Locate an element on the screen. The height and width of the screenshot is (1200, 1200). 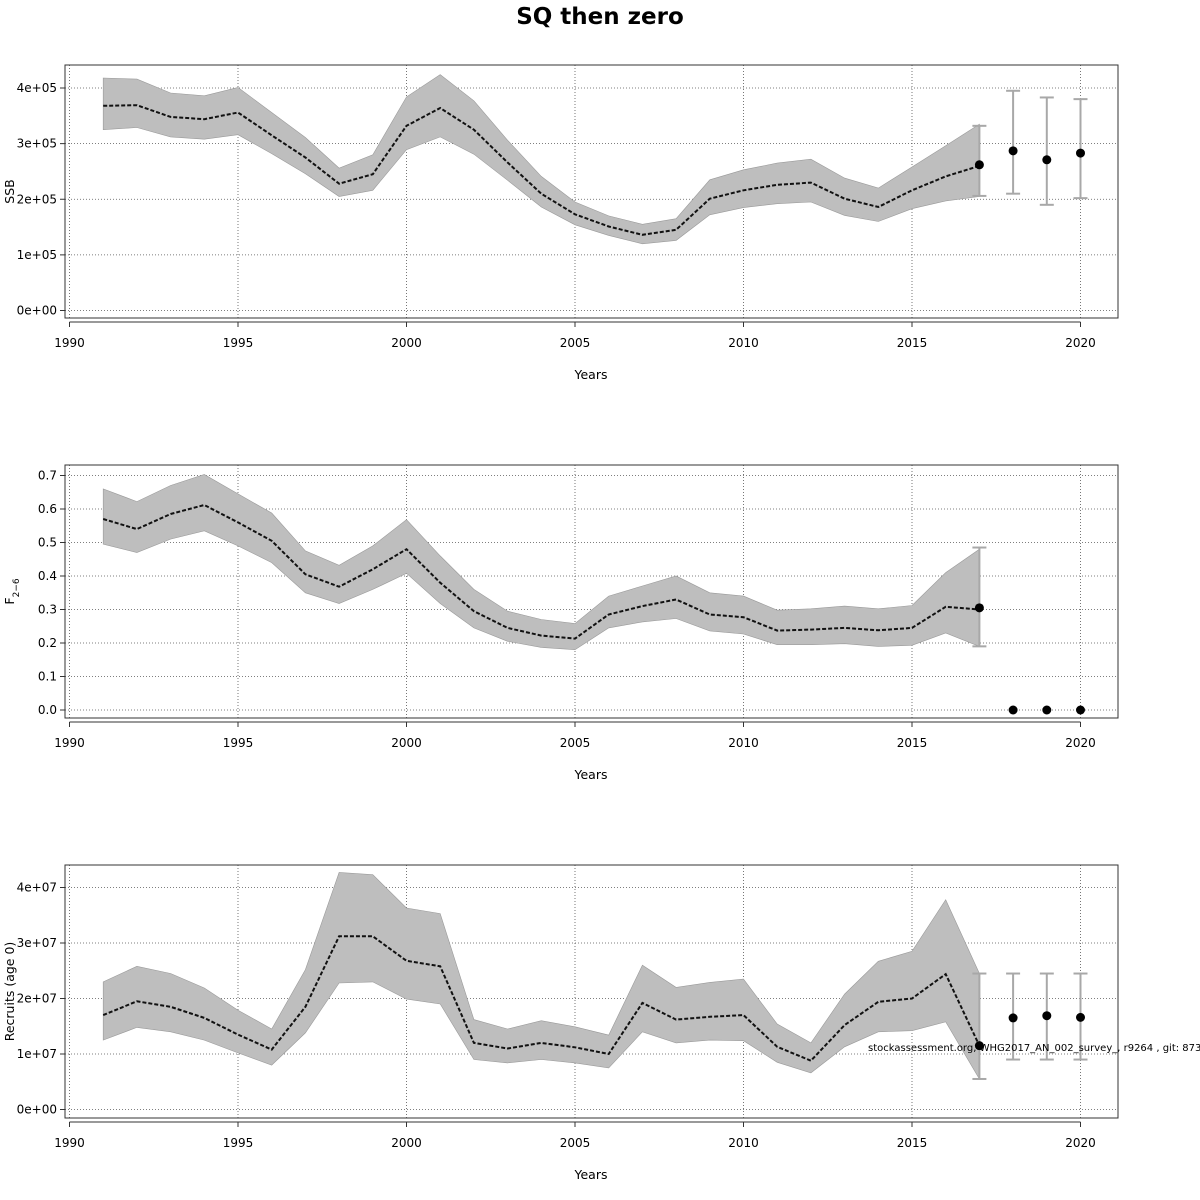
y-axis-title: Recruits (age 0) is located at coordinates (9, 992).